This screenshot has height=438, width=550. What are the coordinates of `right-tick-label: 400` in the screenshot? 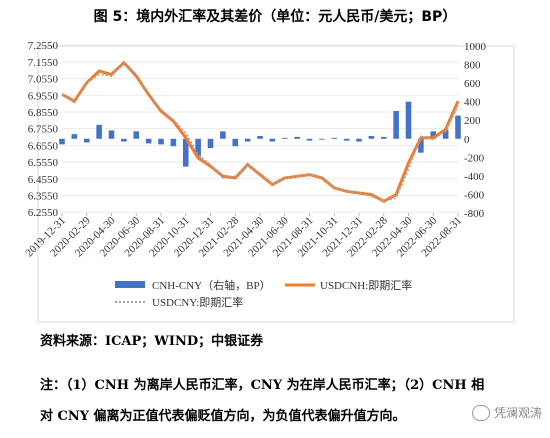 It's located at (472, 103).